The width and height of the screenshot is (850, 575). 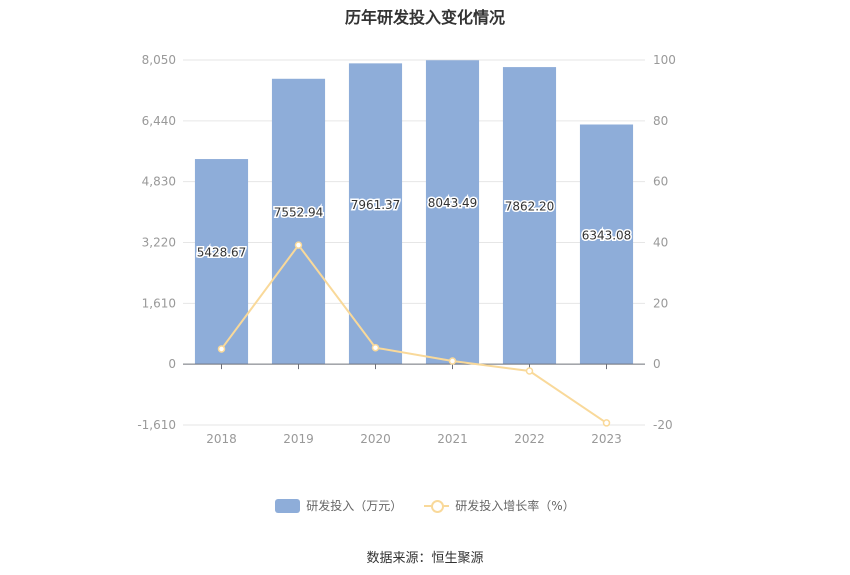 I want to click on legend-item-line: 研发投入增长率（%）, so click(x=499, y=505).